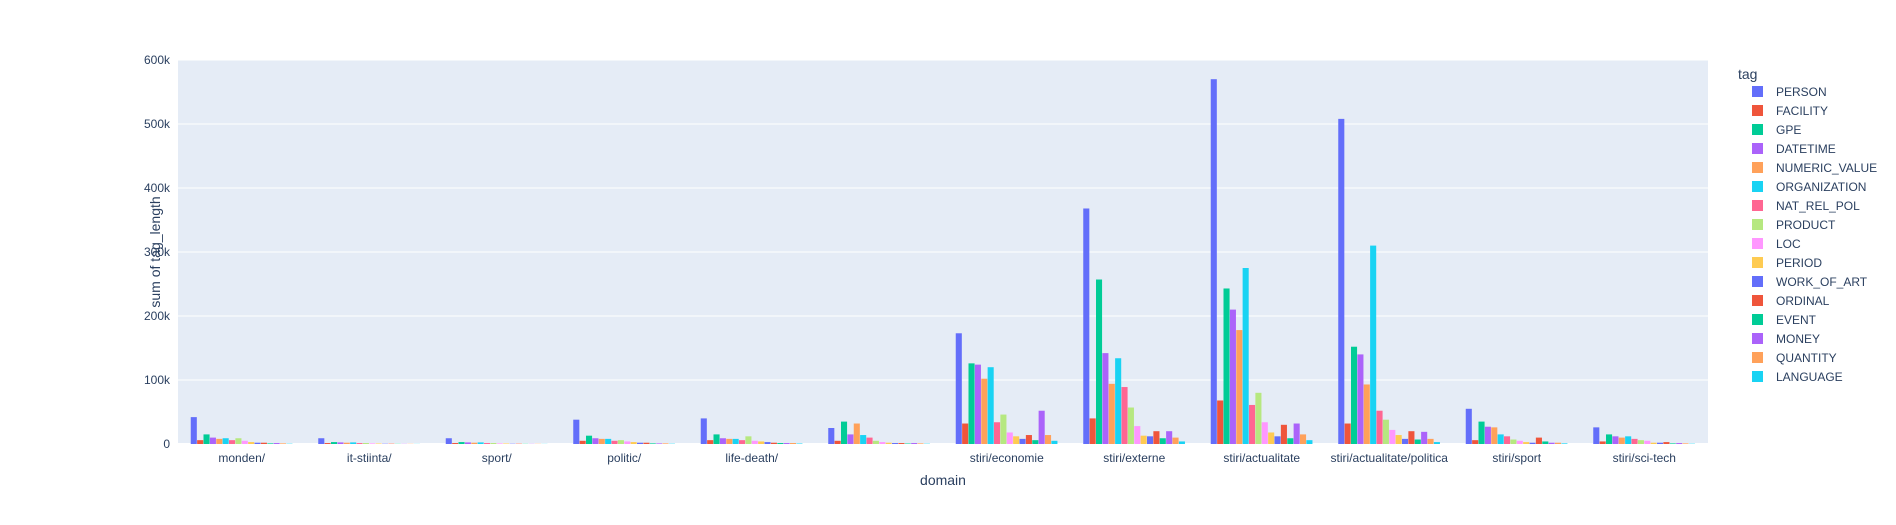 This screenshot has height=525, width=1896. What do you see at coordinates (1796, 320) in the screenshot?
I see `legend-label: EVENT` at bounding box center [1796, 320].